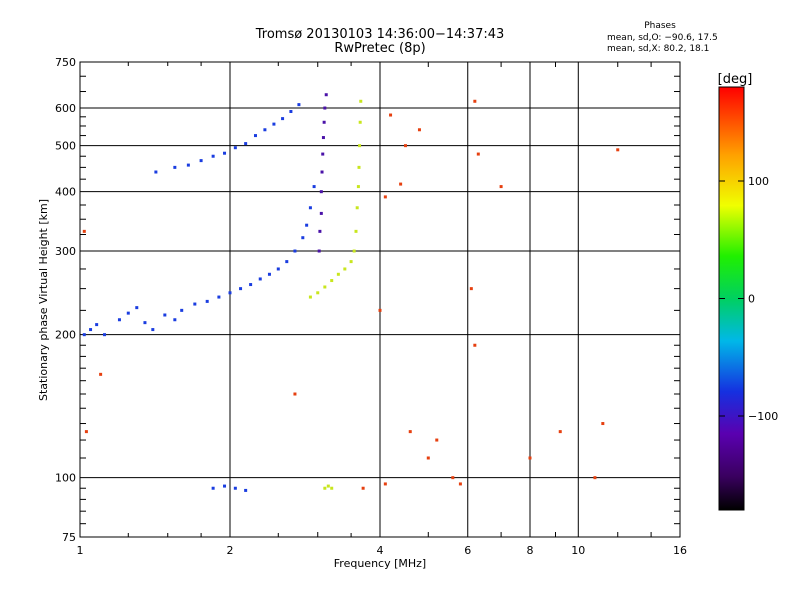 This screenshot has width=800, height=600. Describe the element at coordinates (380, 563) in the screenshot. I see `x-axis-label: Frequency [MHz]` at that location.